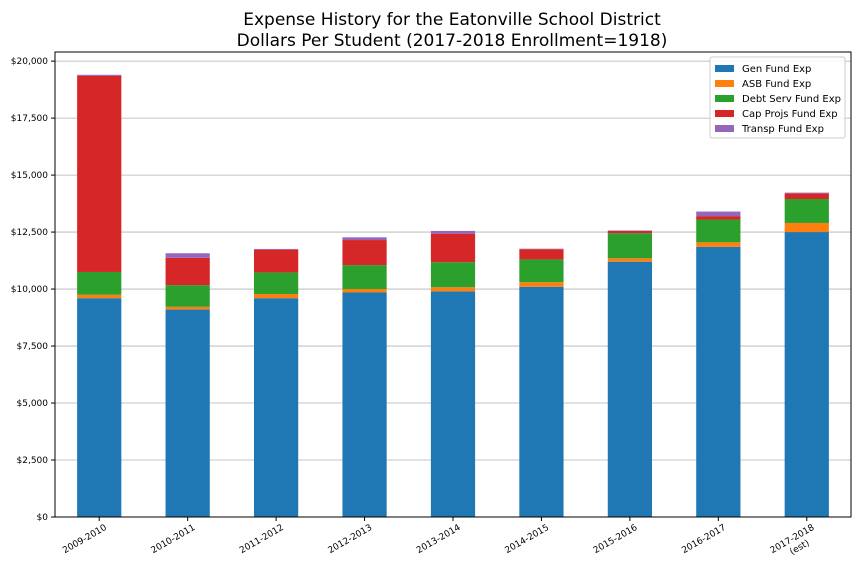 The height and width of the screenshot is (576, 864). What do you see at coordinates (790, 114) in the screenshot?
I see `legend-label: Cap Projs Fund Exp` at bounding box center [790, 114].